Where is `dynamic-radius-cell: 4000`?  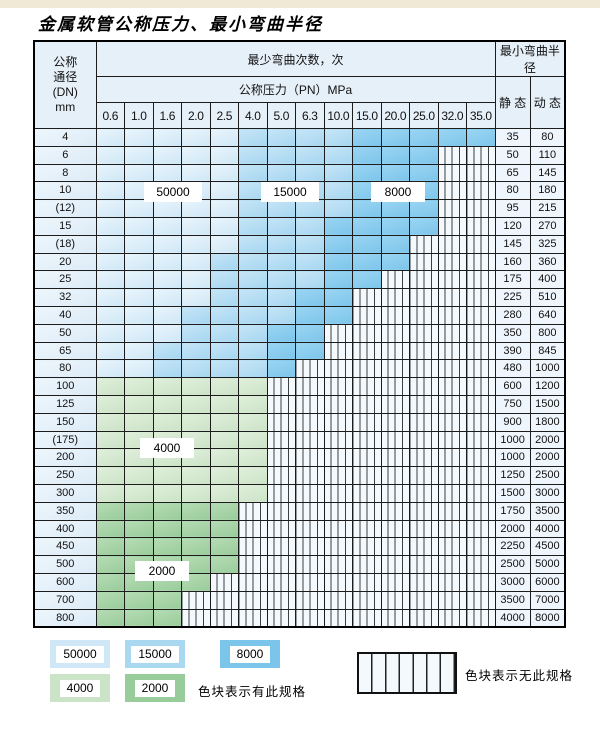 dynamic-radius-cell: 4000 is located at coordinates (547, 529).